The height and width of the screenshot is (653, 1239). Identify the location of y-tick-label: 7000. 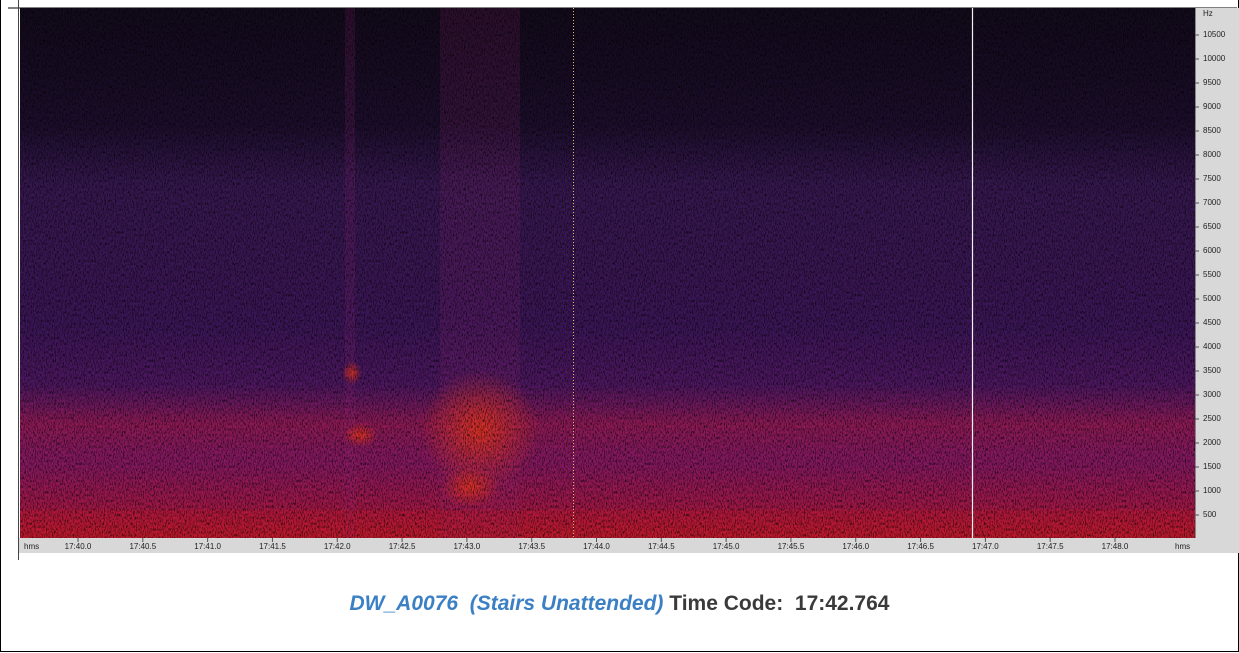
(1212, 202).